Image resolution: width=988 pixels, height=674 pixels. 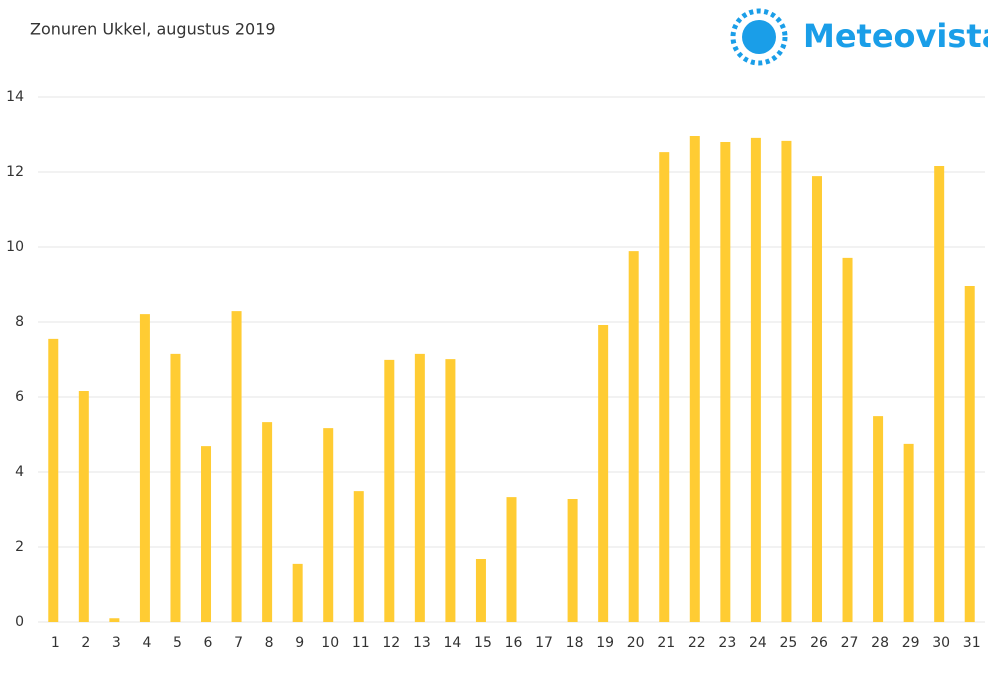 I want to click on x-tick-label: 3, so click(x=116, y=643).